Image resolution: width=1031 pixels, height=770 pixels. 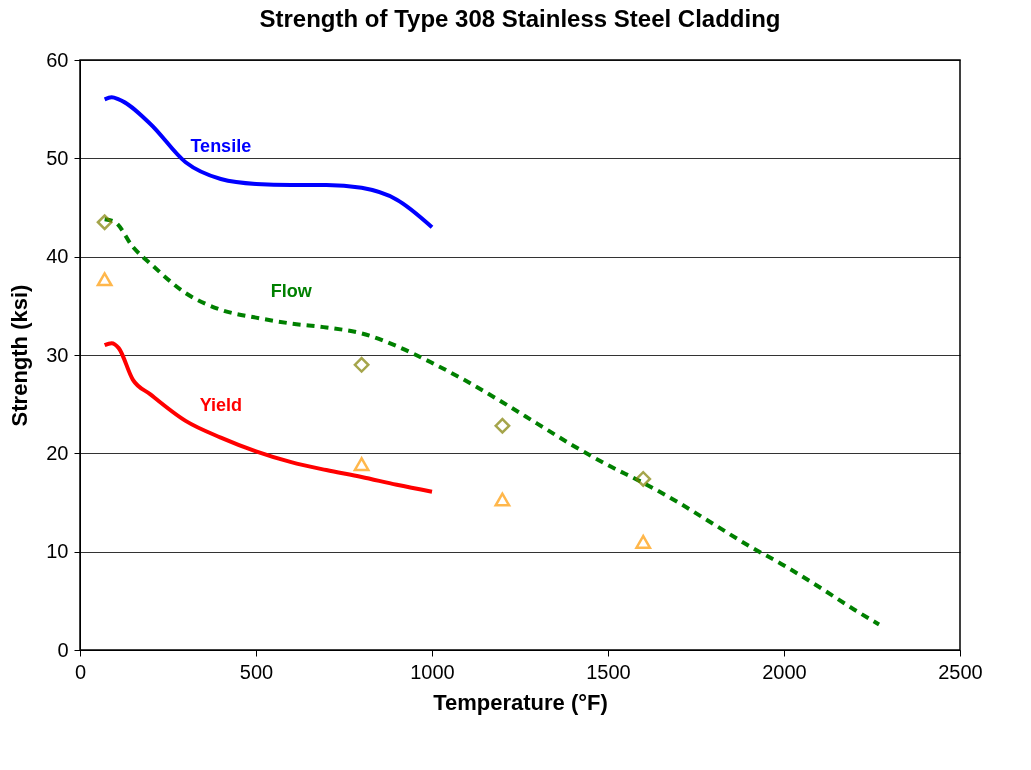 What do you see at coordinates (63, 649) in the screenshot?
I see `y-tick-label: 0` at bounding box center [63, 649].